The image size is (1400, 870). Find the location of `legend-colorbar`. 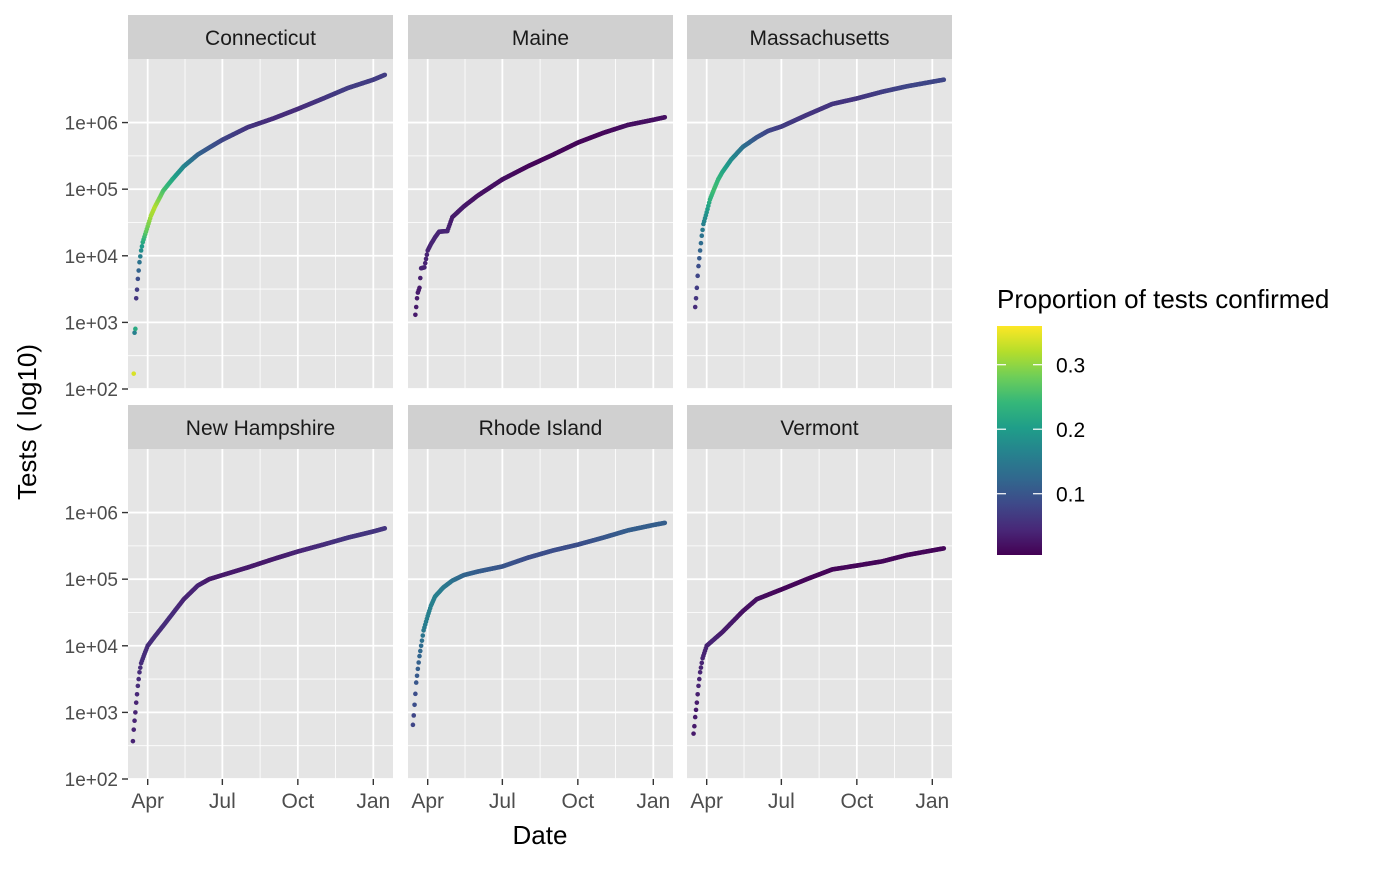

legend-colorbar is located at coordinates (1019, 440).